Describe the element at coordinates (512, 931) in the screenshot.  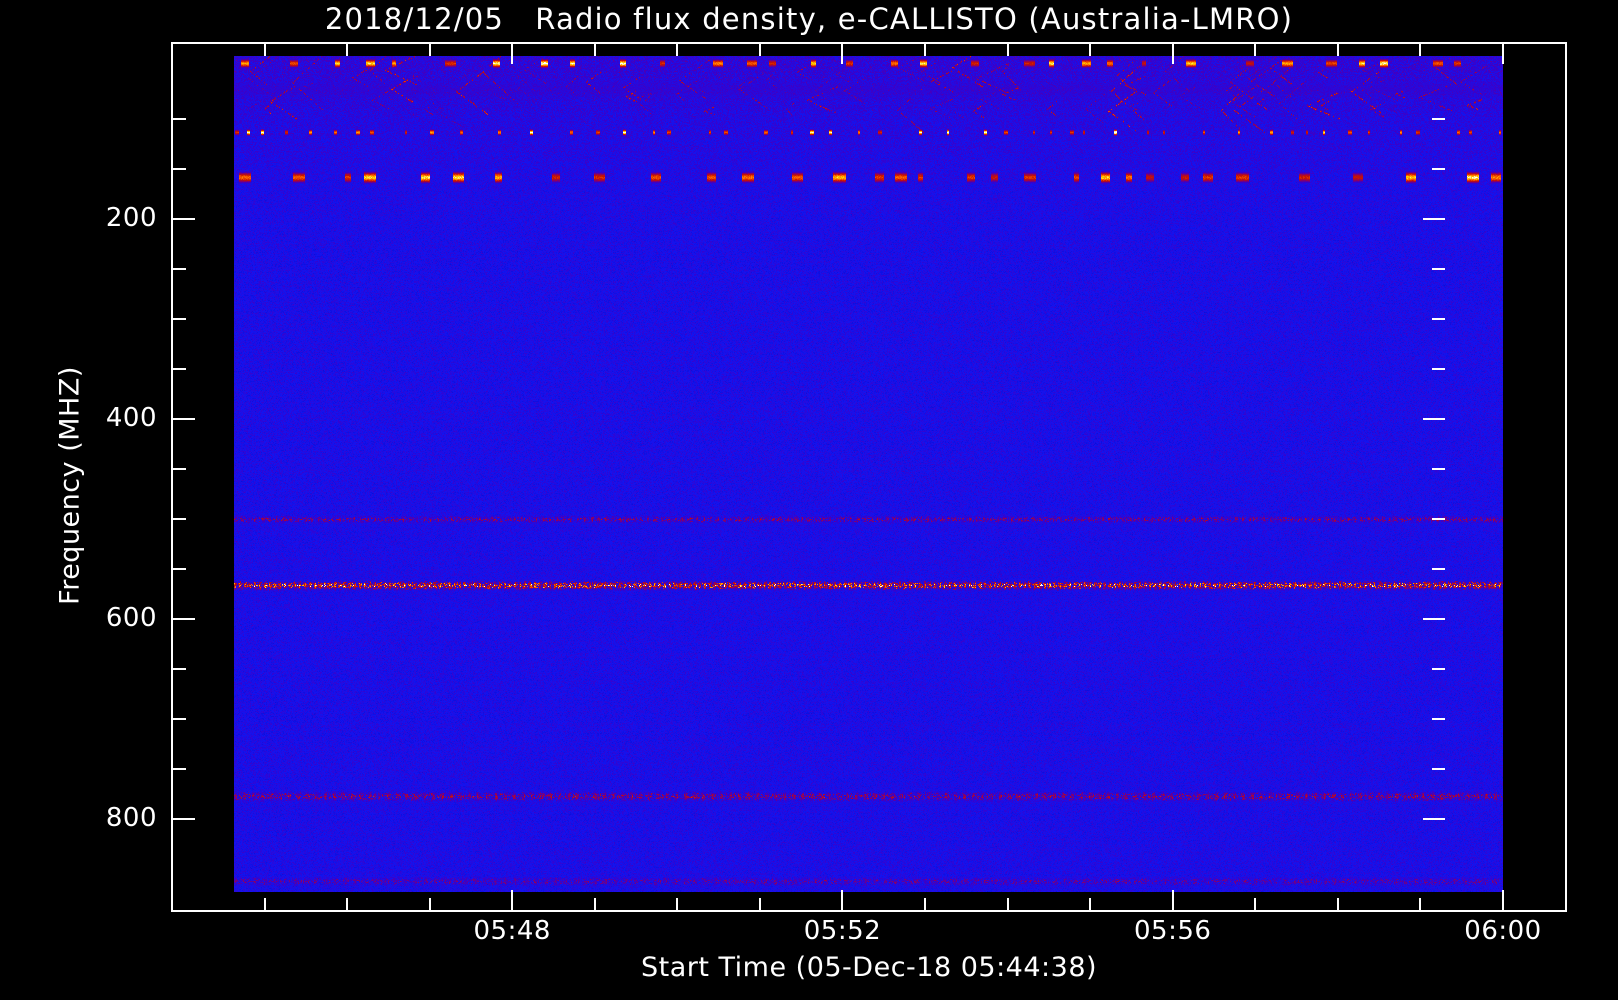
I see `x-tick-label: 05:48` at that location.